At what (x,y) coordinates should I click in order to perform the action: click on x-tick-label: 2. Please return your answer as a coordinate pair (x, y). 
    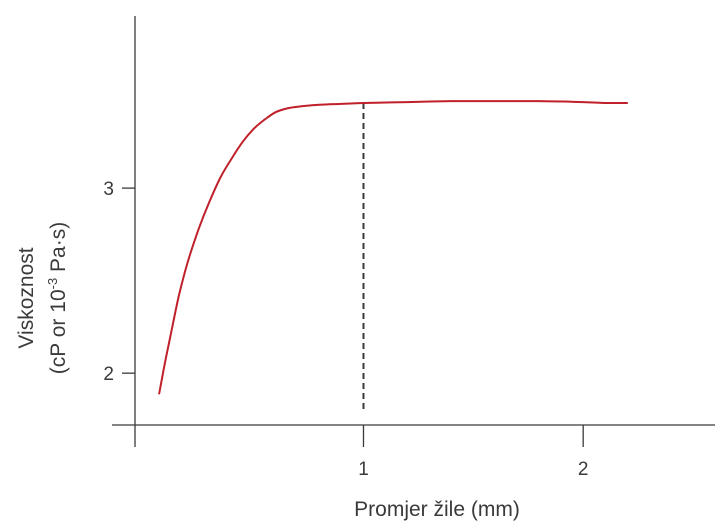
    Looking at the image, I should click on (583, 469).